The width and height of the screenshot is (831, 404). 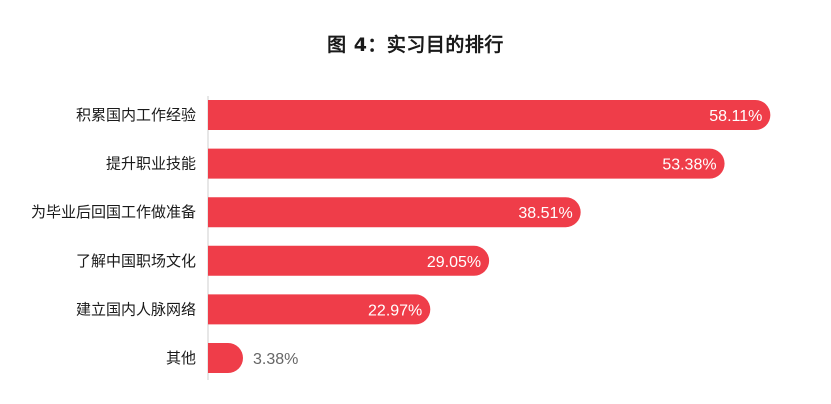 I want to click on value-label-3: 29.05%, so click(x=454, y=262).